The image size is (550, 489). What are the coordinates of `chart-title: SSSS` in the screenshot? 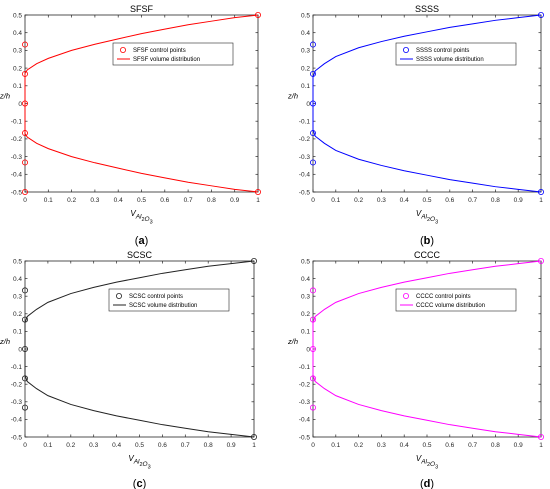 It's located at (427, 9).